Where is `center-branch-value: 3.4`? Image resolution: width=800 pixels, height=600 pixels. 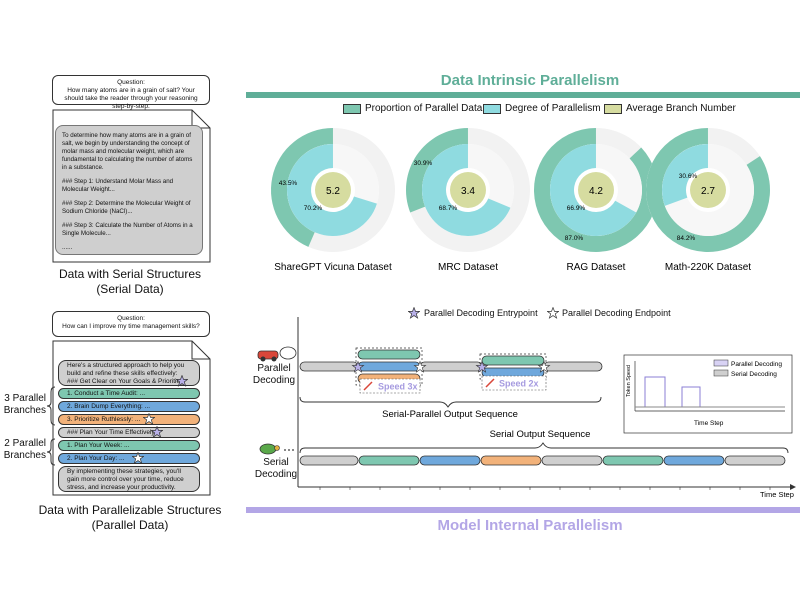 center-branch-value: 3.4 is located at coordinates (468, 191).